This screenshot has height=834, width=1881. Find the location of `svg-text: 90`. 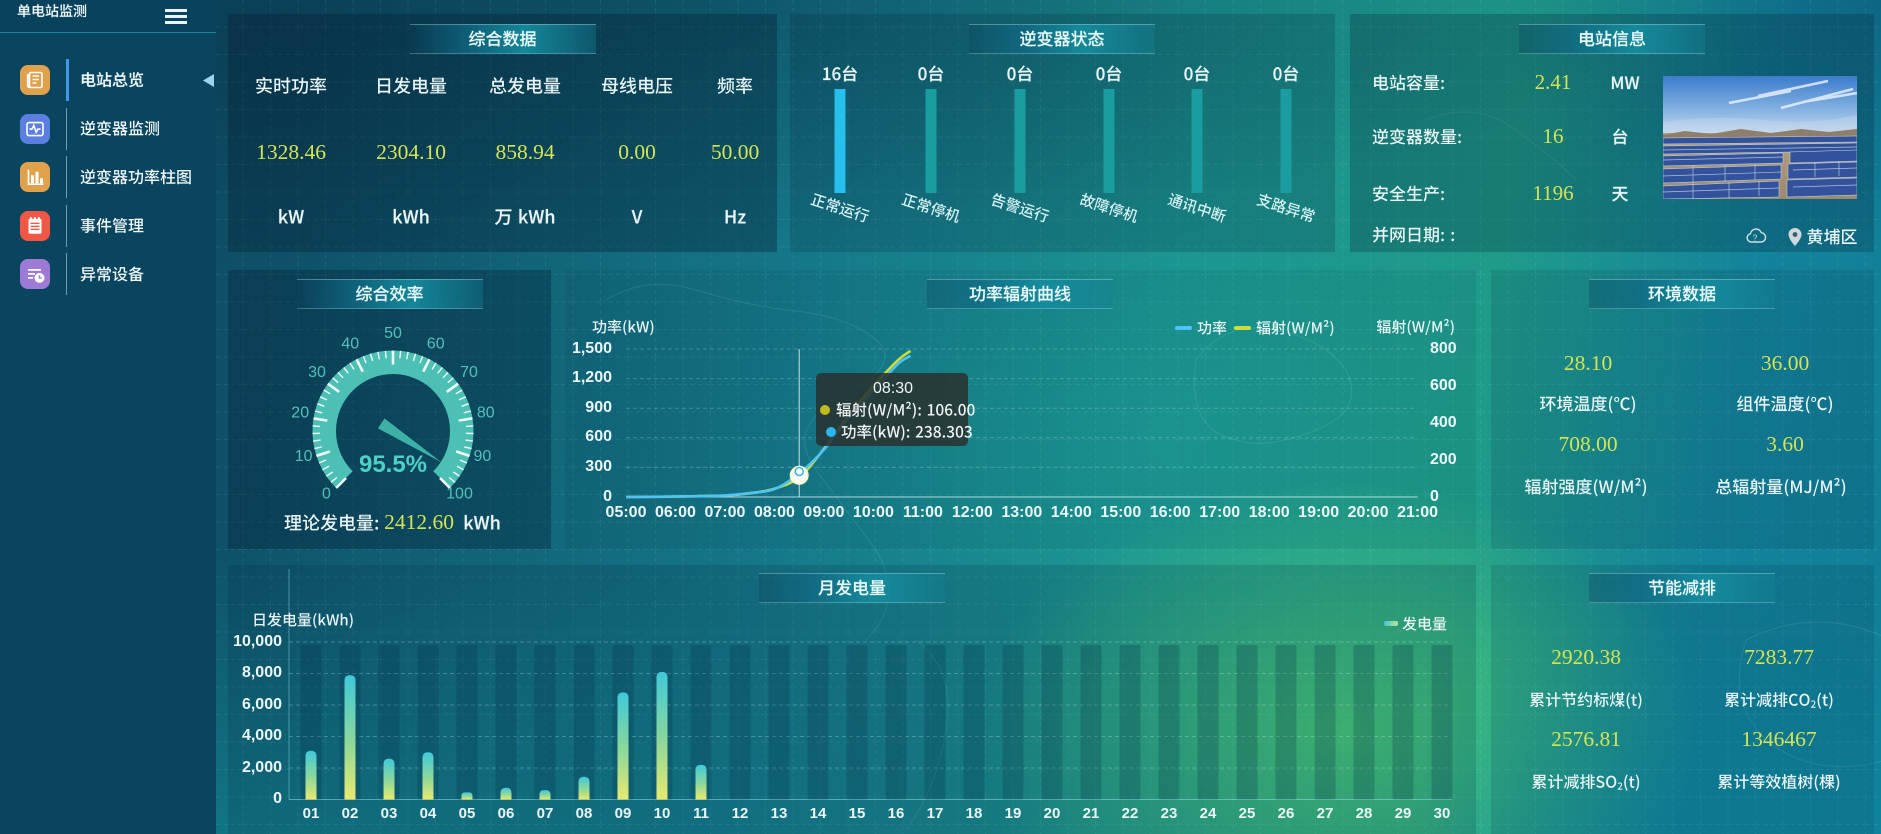

svg-text: 90 is located at coordinates (483, 456).